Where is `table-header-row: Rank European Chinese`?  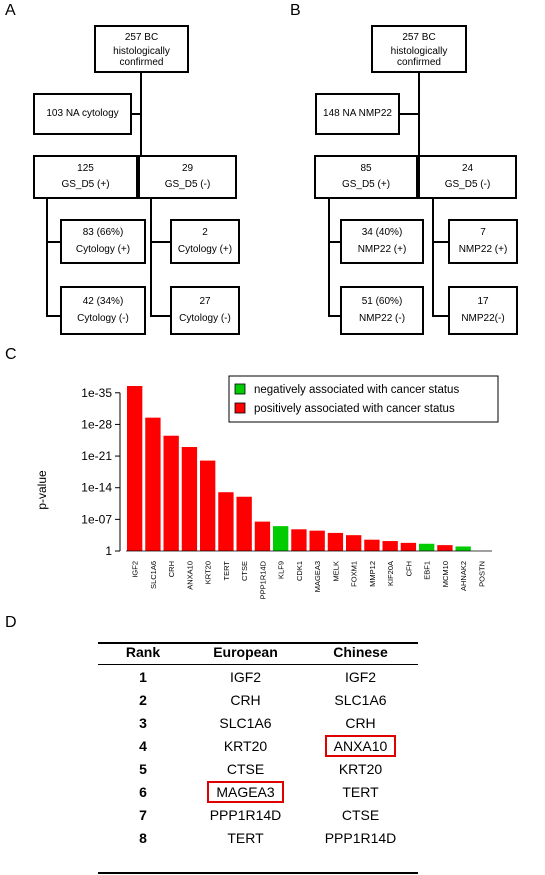 table-header-row: Rank European Chinese is located at coordinates (258, 652).